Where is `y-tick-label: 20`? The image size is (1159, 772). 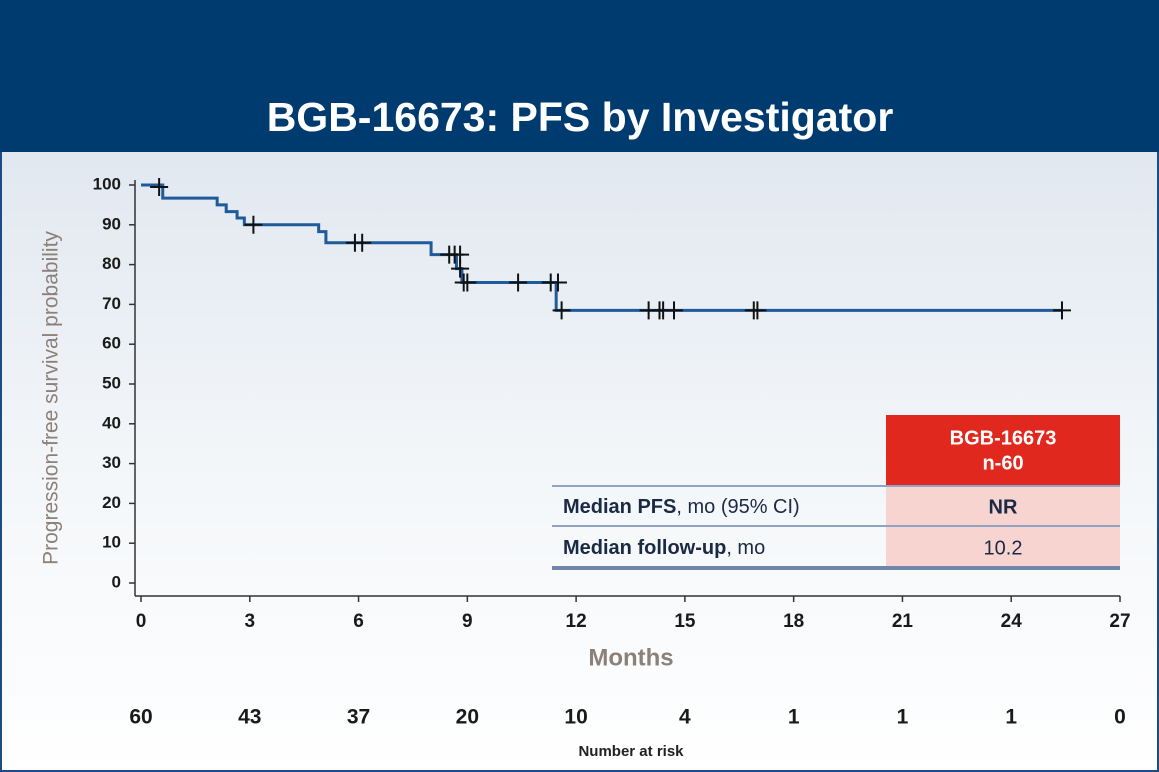
y-tick-label: 20 is located at coordinates (111, 502).